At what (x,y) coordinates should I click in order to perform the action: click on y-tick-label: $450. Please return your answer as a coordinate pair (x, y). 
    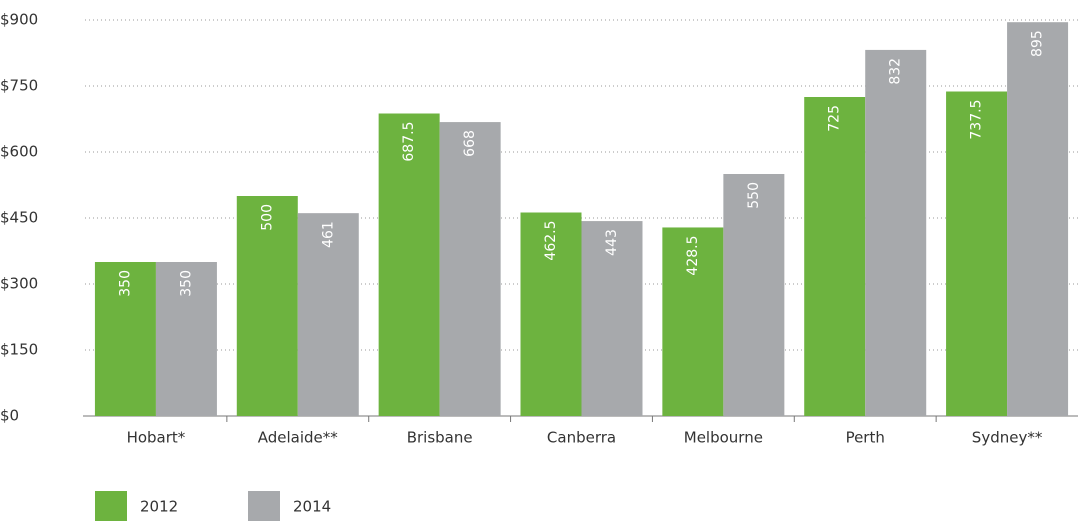
    Looking at the image, I should click on (19, 218).